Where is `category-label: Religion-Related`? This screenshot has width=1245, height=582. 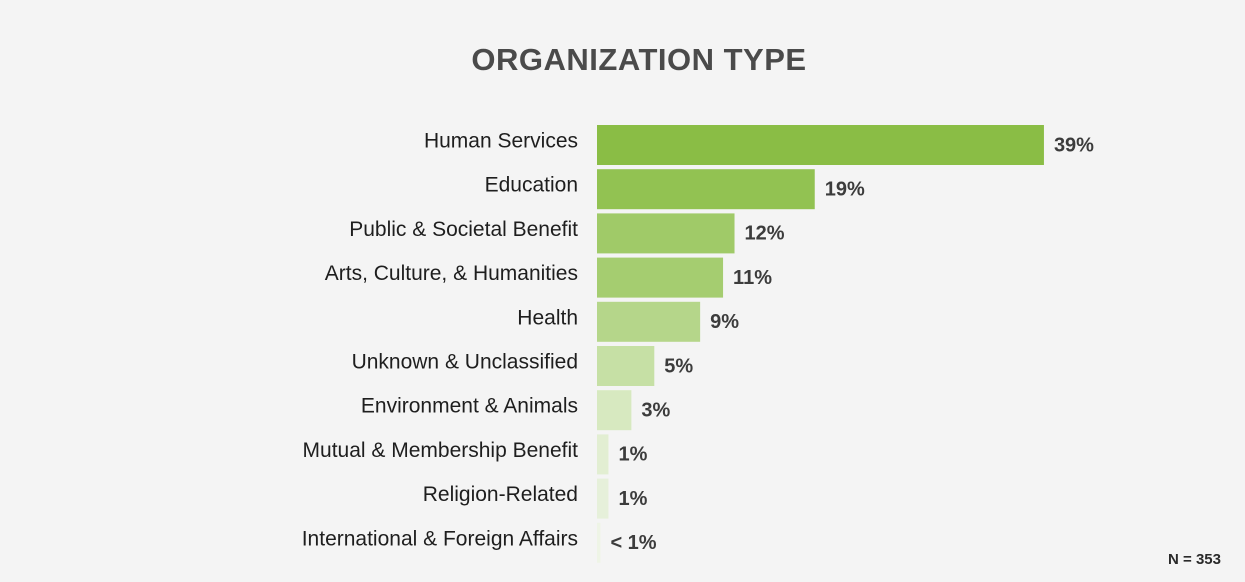 category-label: Religion-Related is located at coordinates (500, 494).